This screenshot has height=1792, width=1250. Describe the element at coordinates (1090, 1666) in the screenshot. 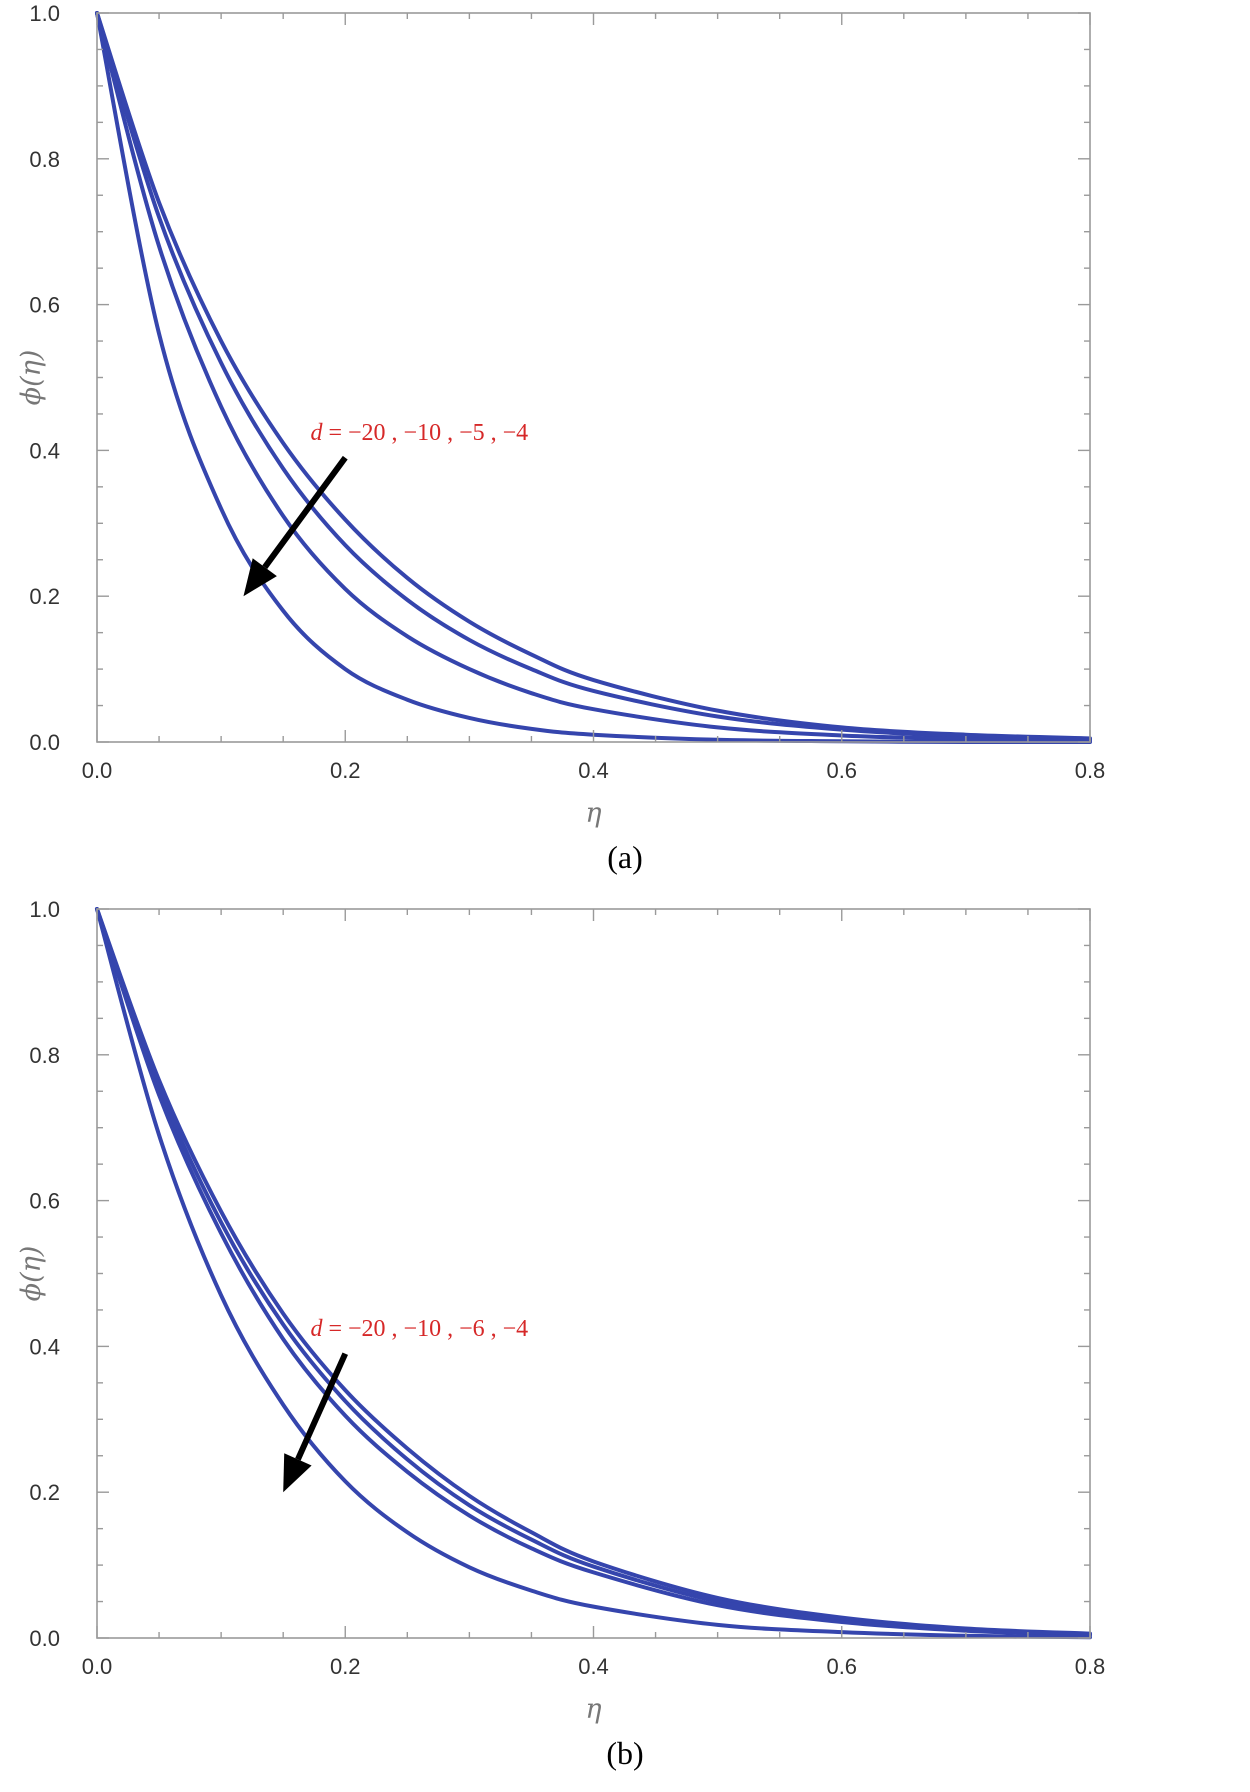

I see `x-tick-label-b: 0.8` at that location.